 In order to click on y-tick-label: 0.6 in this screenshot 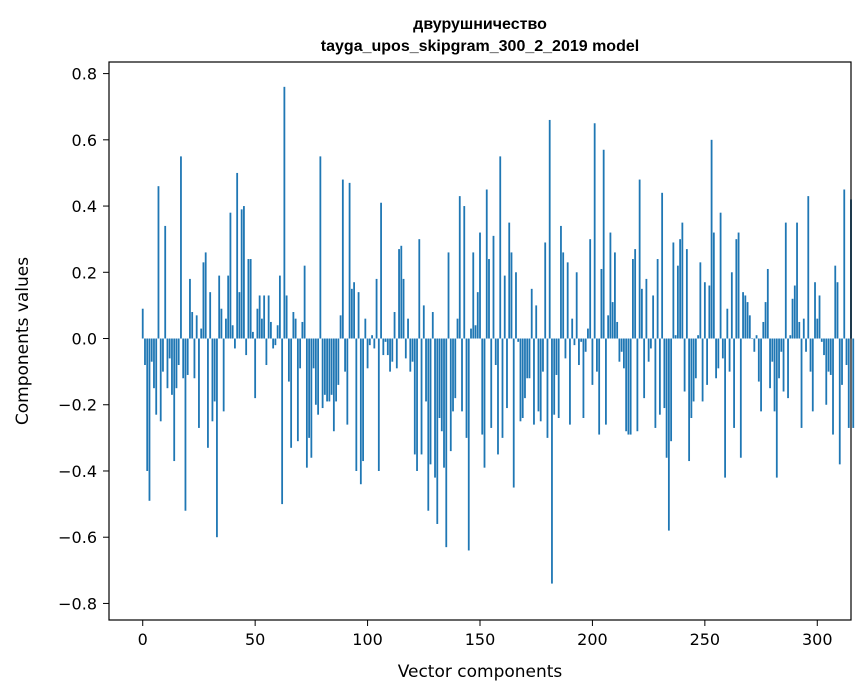, I will do `click(84, 140)`.